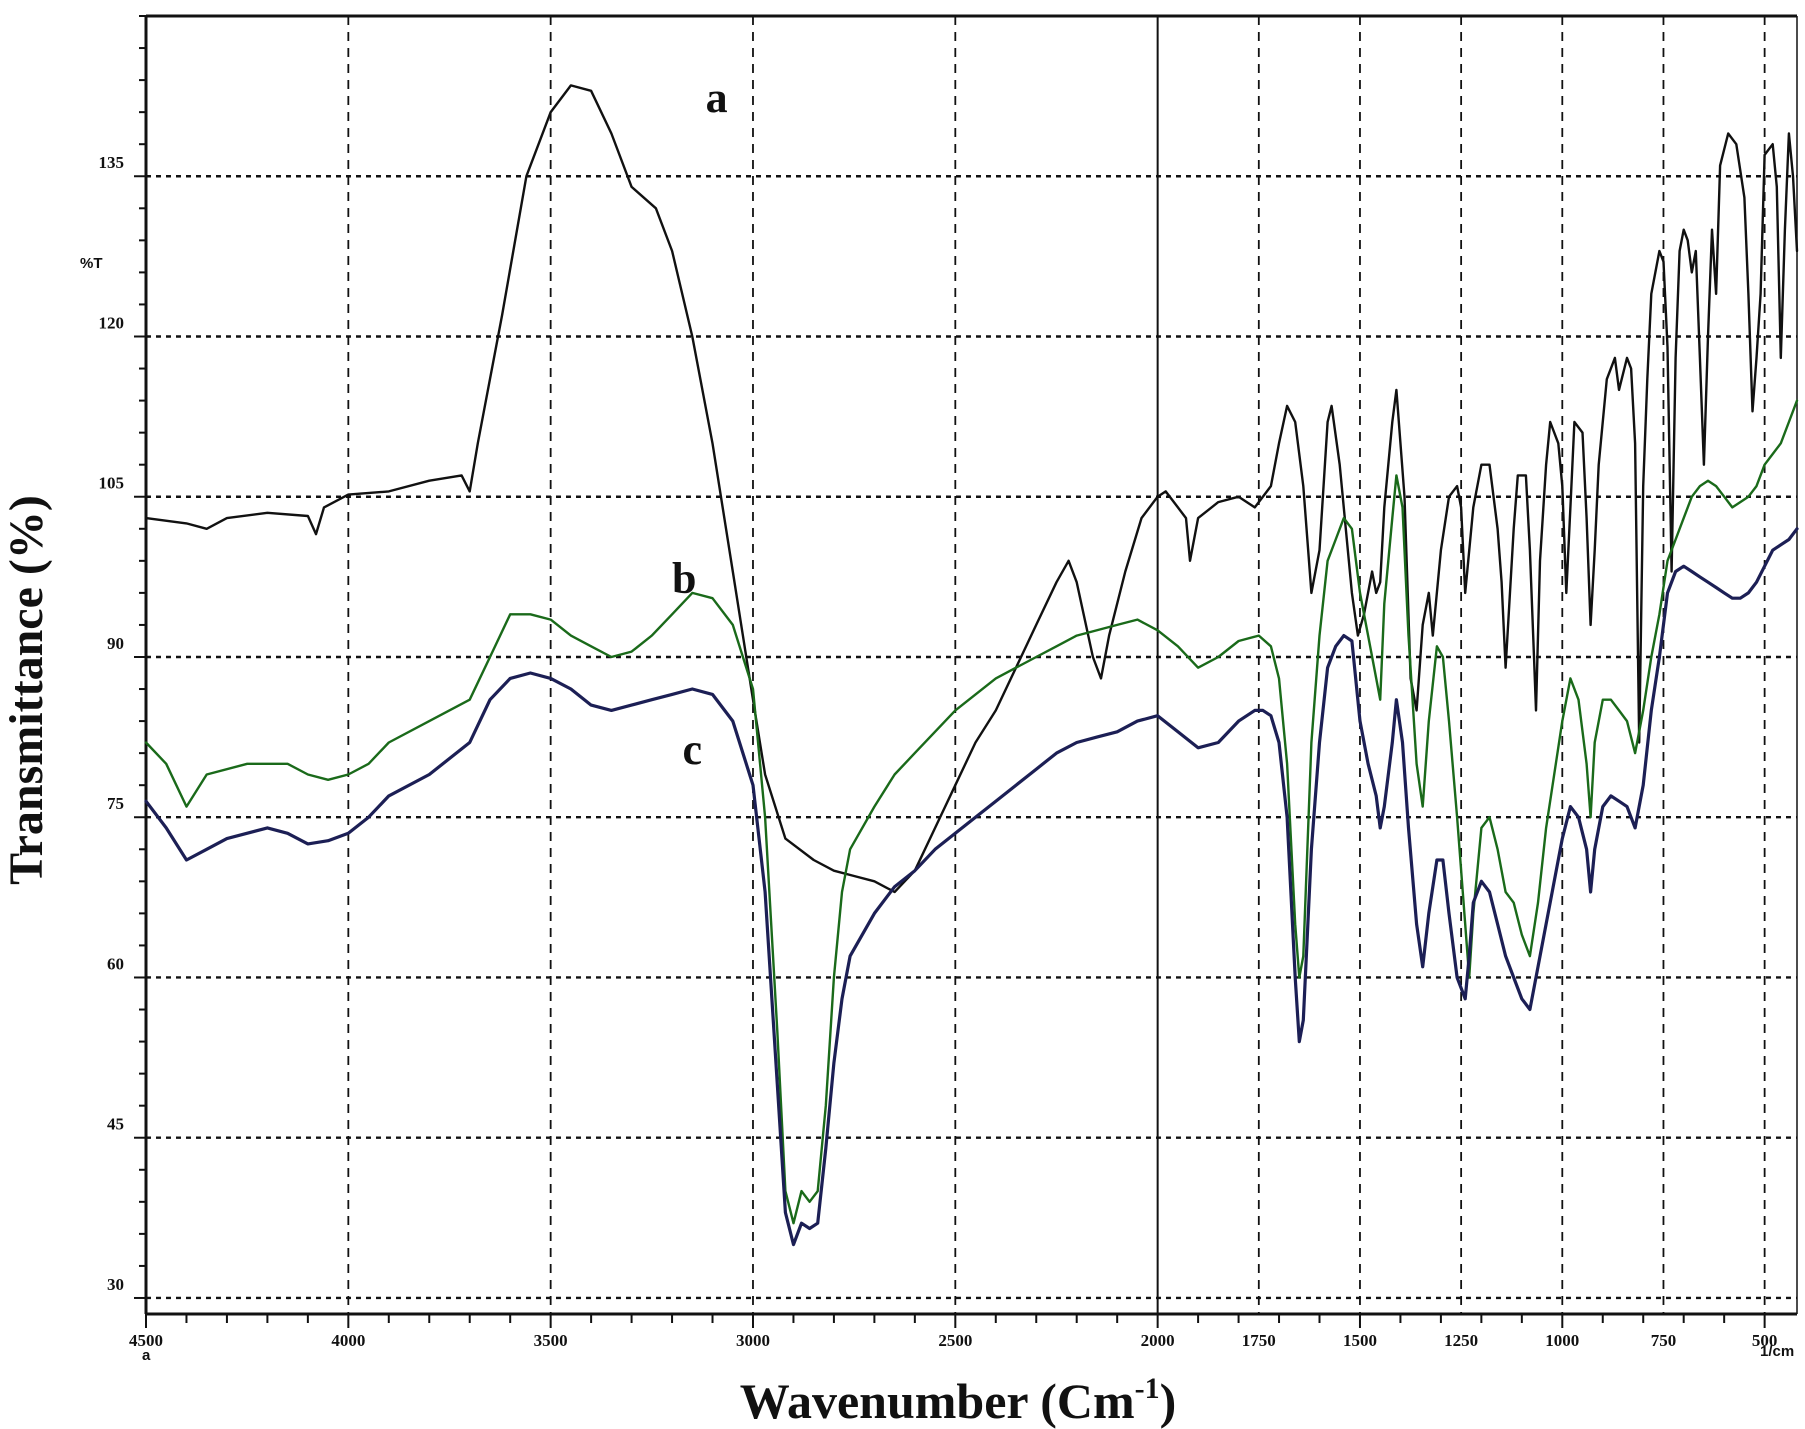 This screenshot has width=1805, height=1429. I want to click on curve-label-b: b, so click(684, 578).